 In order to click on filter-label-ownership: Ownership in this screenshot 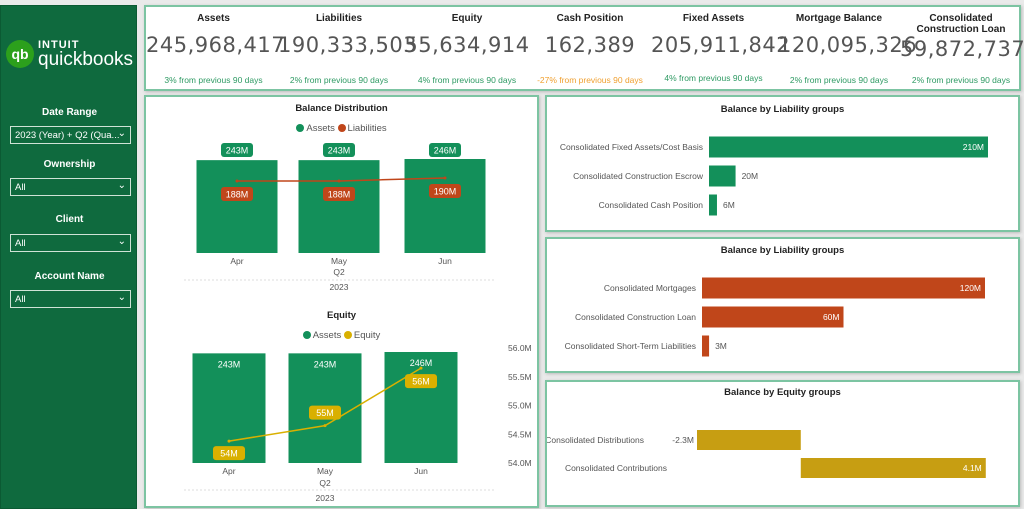, I will do `click(69, 164)`.